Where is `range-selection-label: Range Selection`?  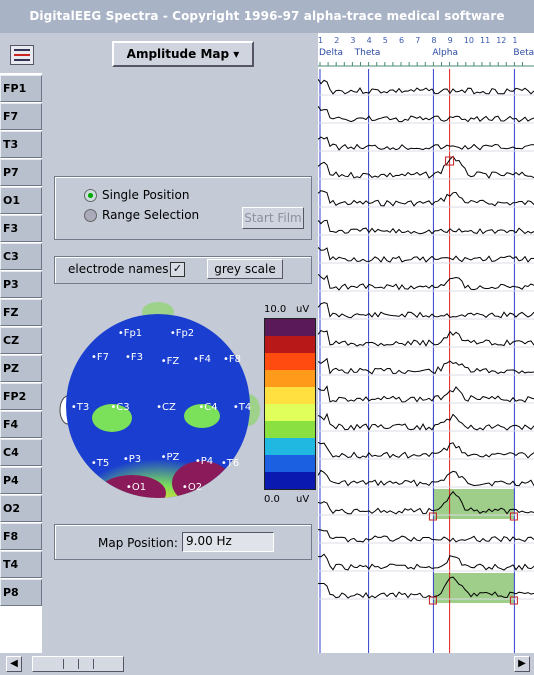
range-selection-label: Range Selection is located at coordinates (151, 215).